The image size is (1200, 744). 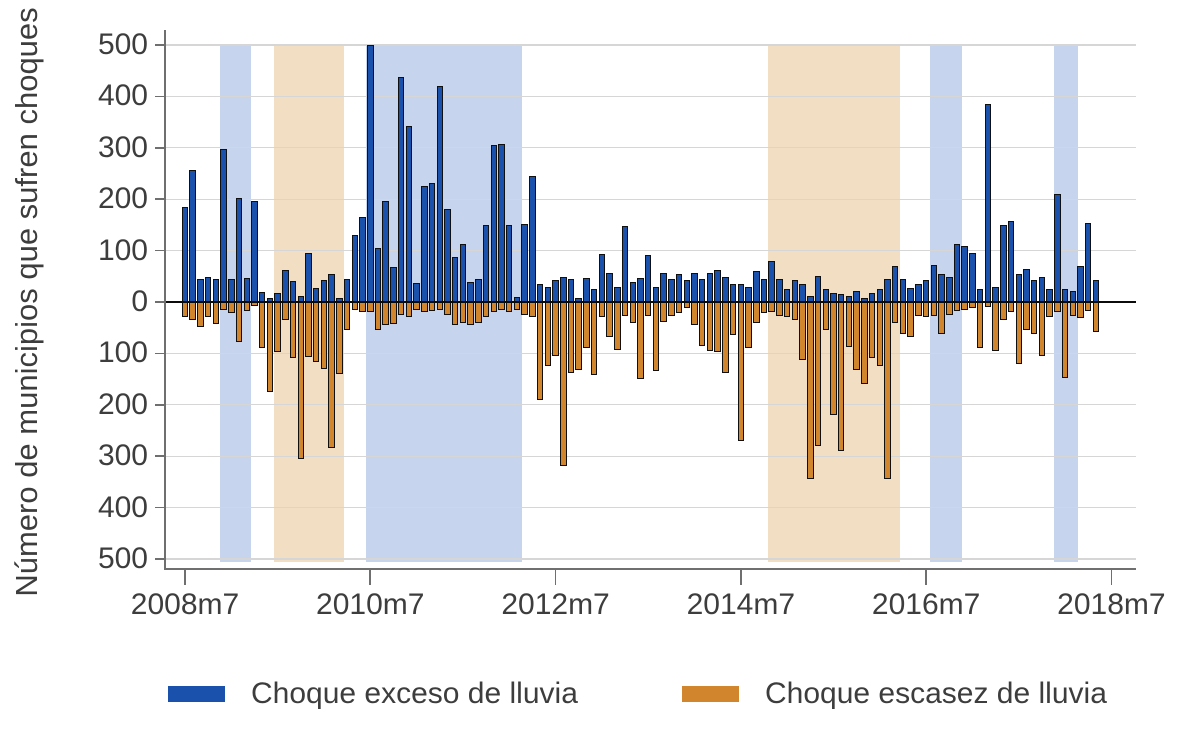 I want to click on bar-excess-2010m2, so click(x=331, y=287).